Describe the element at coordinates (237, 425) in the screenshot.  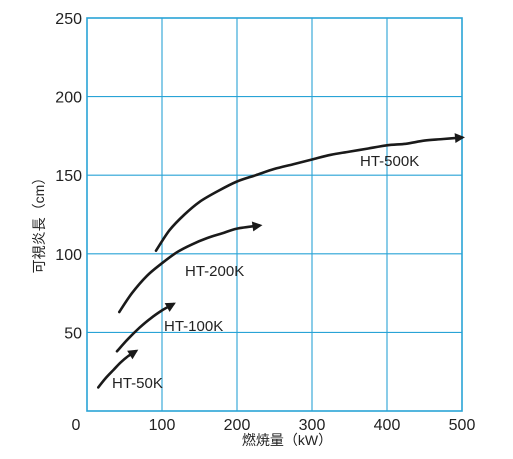
I see `x-tick-label: 200` at that location.